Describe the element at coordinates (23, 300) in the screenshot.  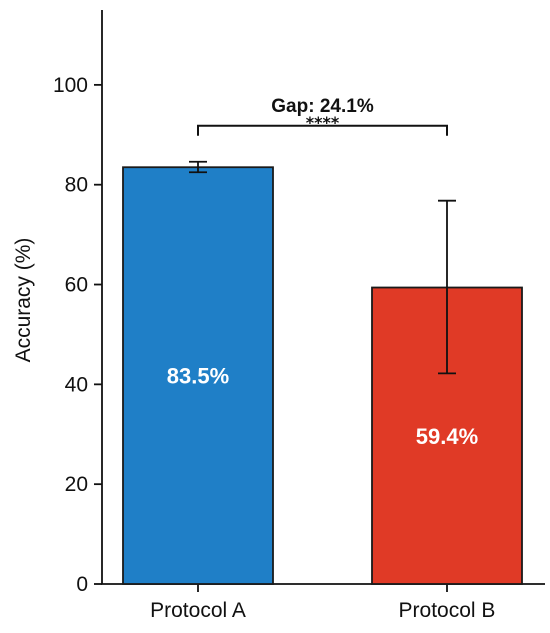
I see `y-axis-label: Accuracy (%)` at that location.